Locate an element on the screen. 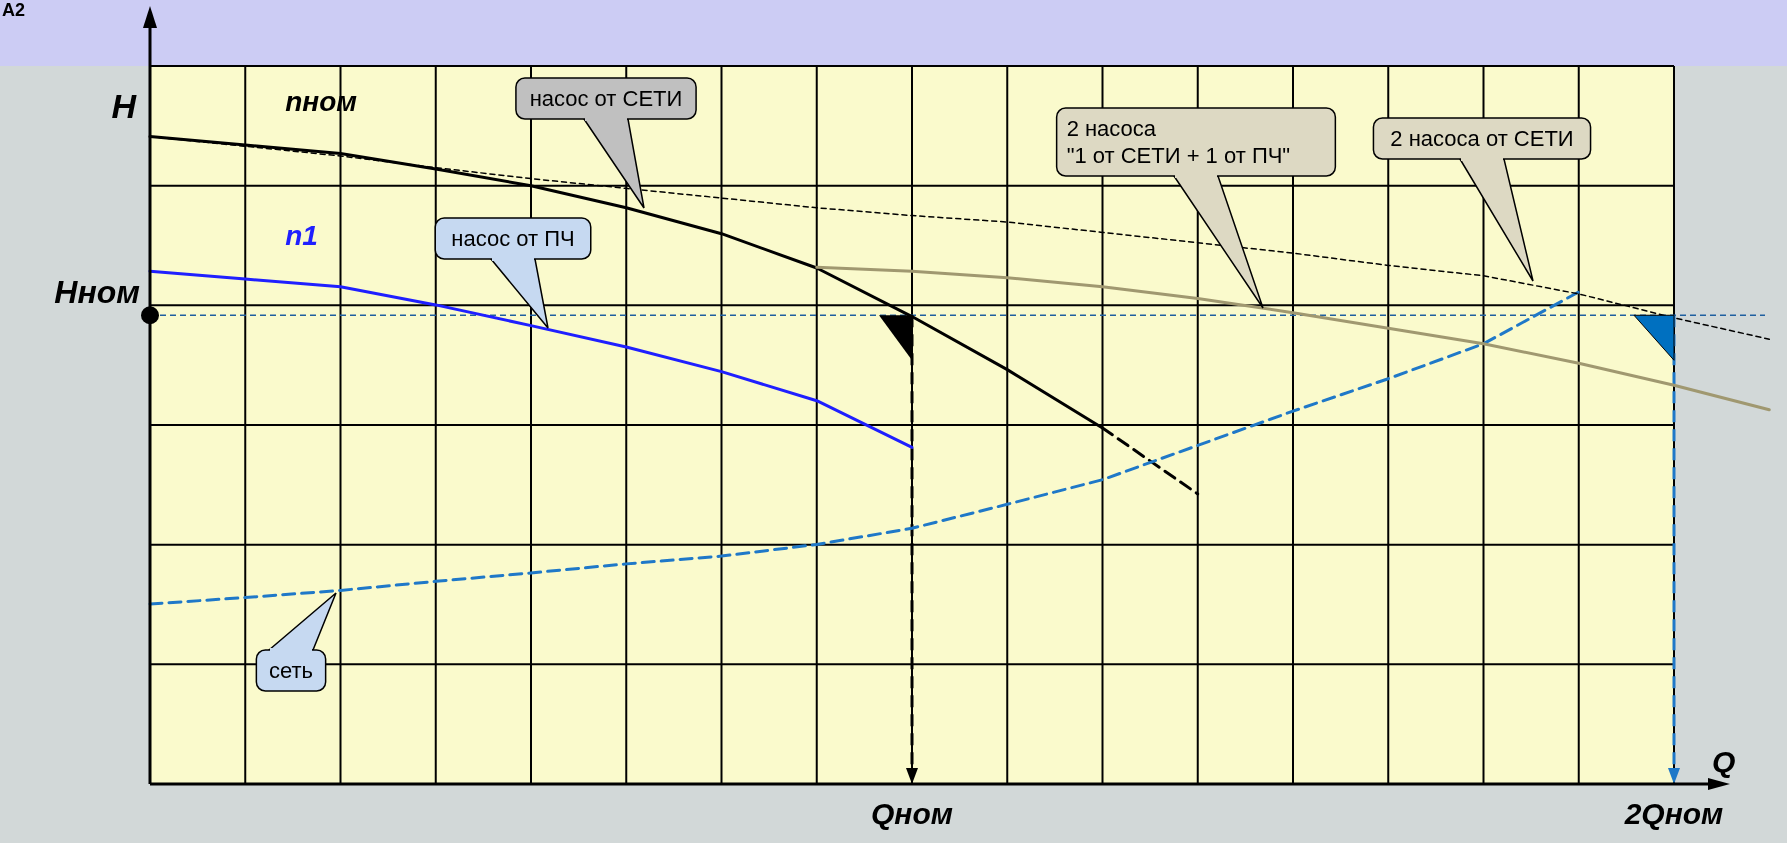  annotation: 2 насоса "1 от СЕТИ + 1 от ПЧ" is located at coordinates (1178, 142).